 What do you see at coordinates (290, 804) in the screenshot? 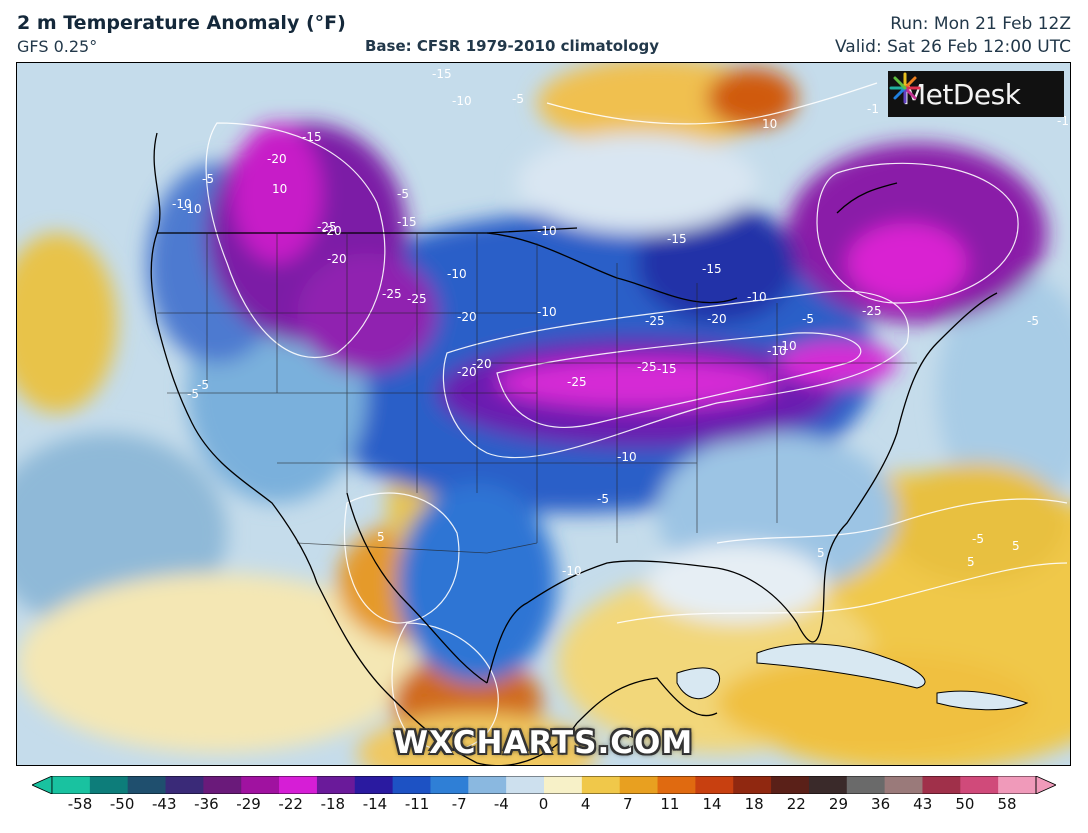
I see `colorbar-tick-label: -22` at bounding box center [290, 804].